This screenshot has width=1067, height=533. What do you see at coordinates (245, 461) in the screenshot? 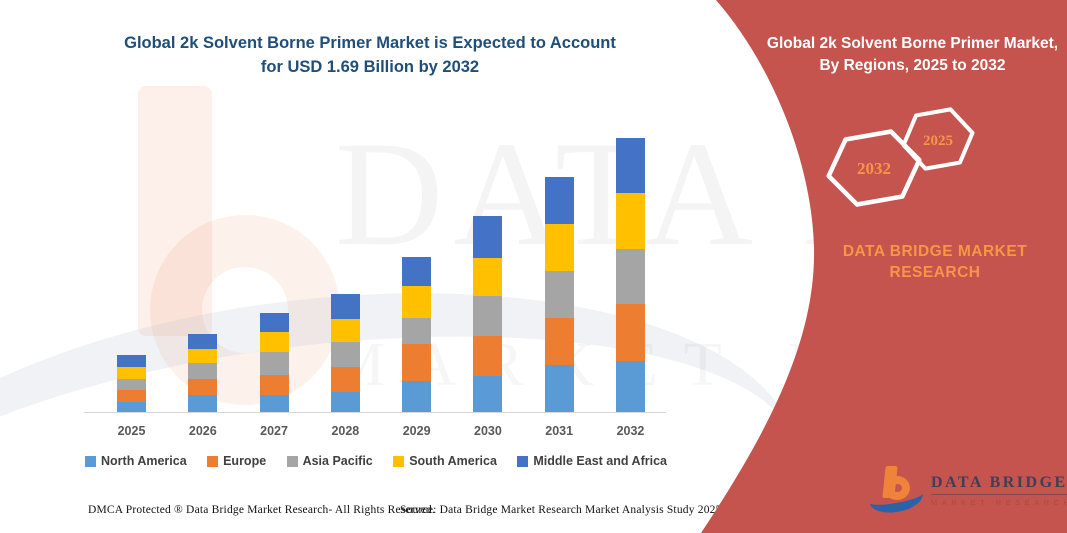
I see `legend-label: Europe` at bounding box center [245, 461].